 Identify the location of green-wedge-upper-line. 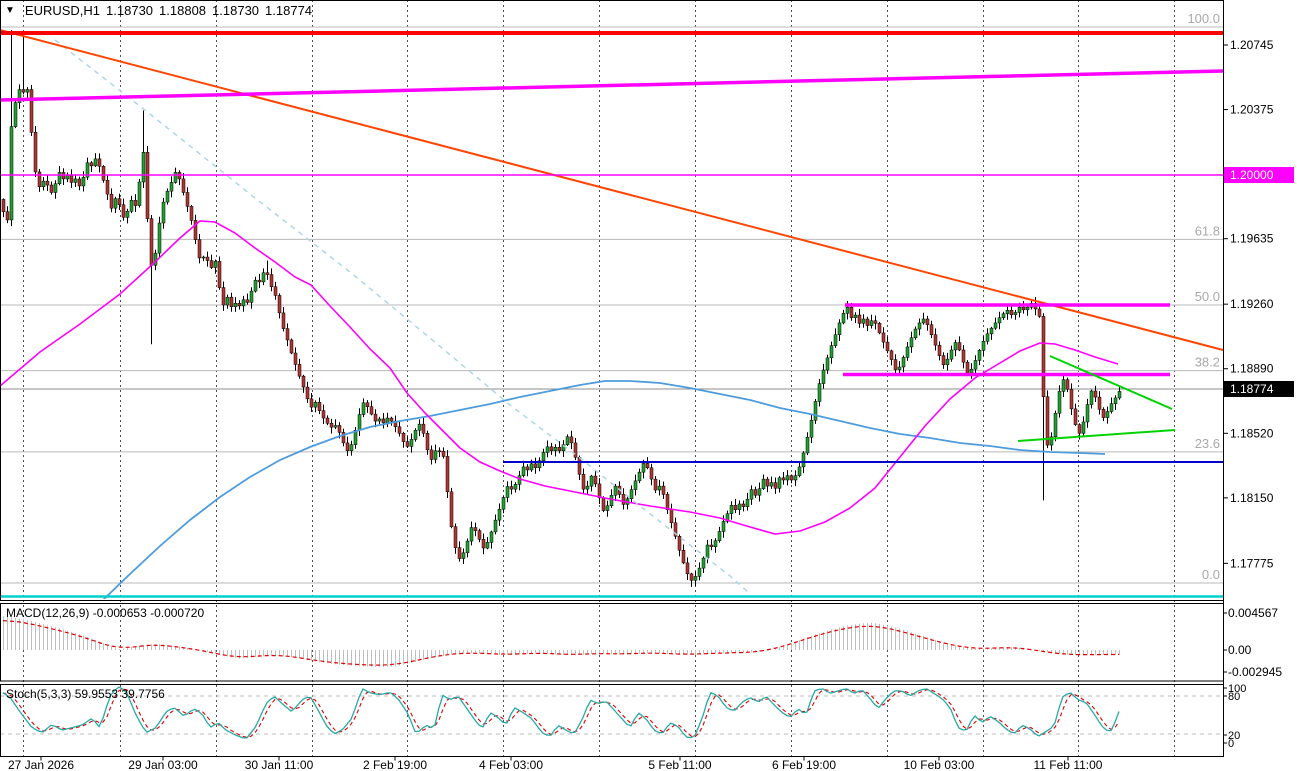
(1111, 382).